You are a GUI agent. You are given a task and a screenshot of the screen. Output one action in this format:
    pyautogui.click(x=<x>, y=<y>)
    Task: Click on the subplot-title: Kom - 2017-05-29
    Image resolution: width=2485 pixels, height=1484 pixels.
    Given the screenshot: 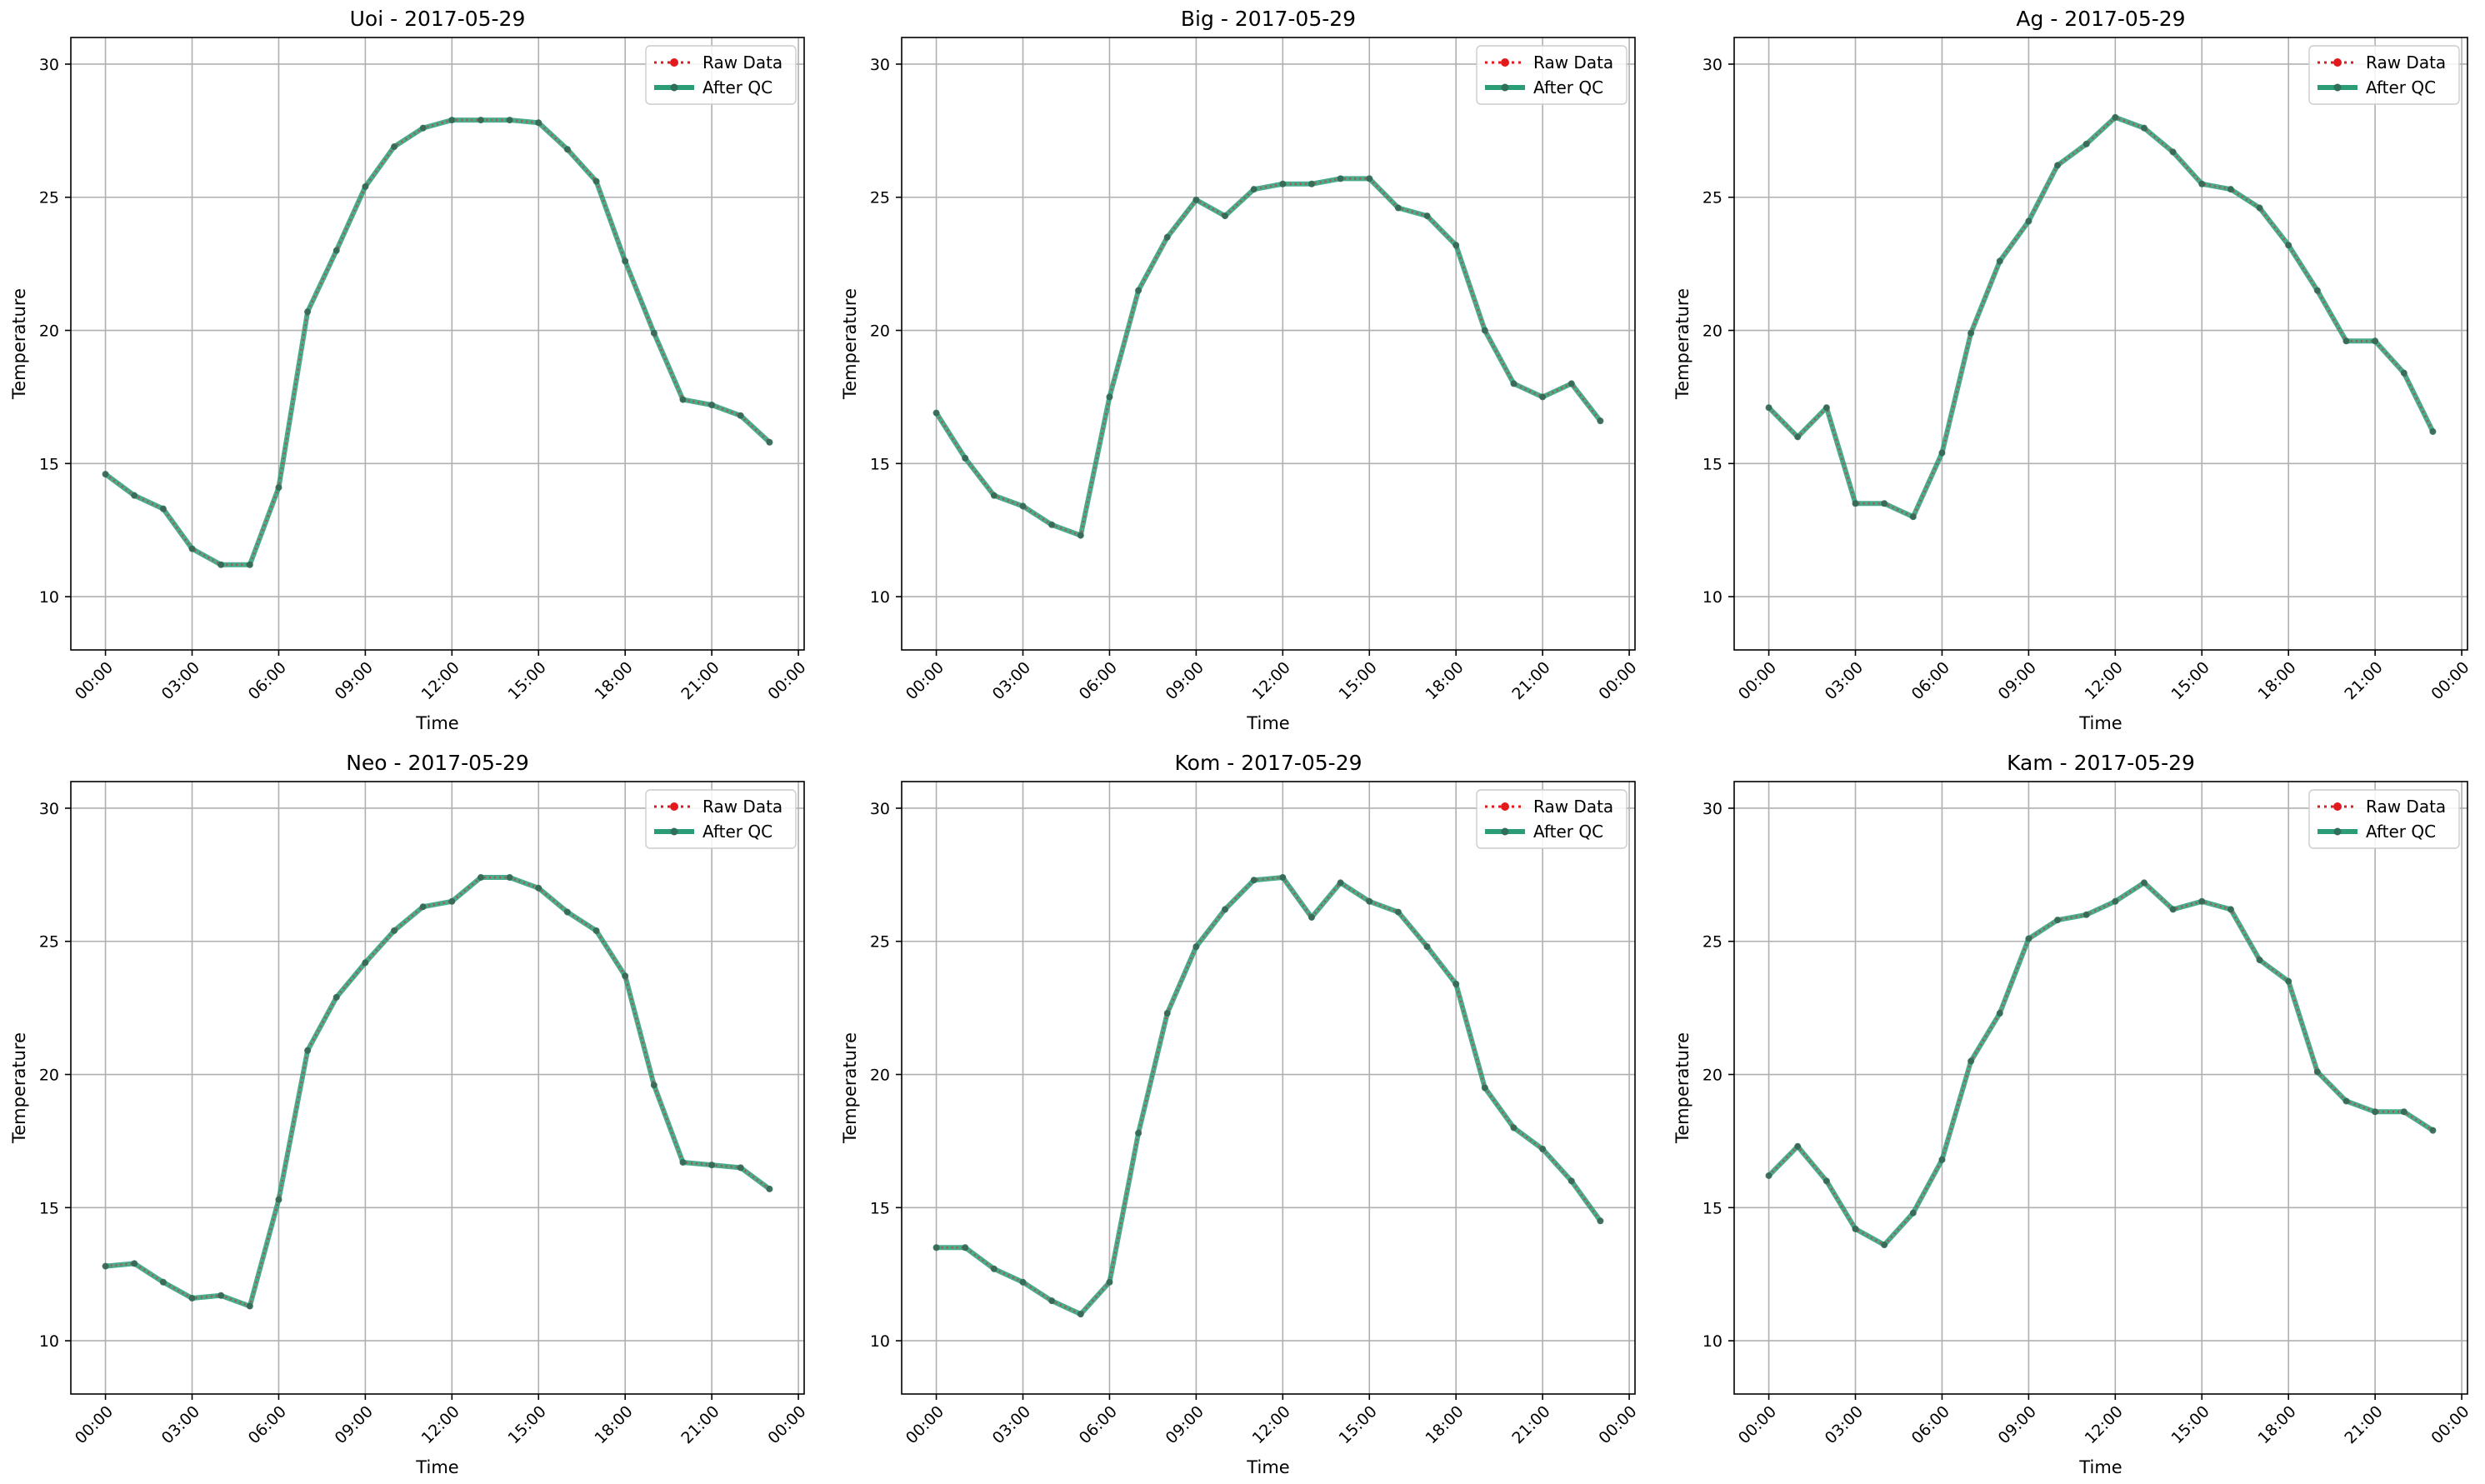 What is the action you would take?
    pyautogui.click(x=1268, y=763)
    